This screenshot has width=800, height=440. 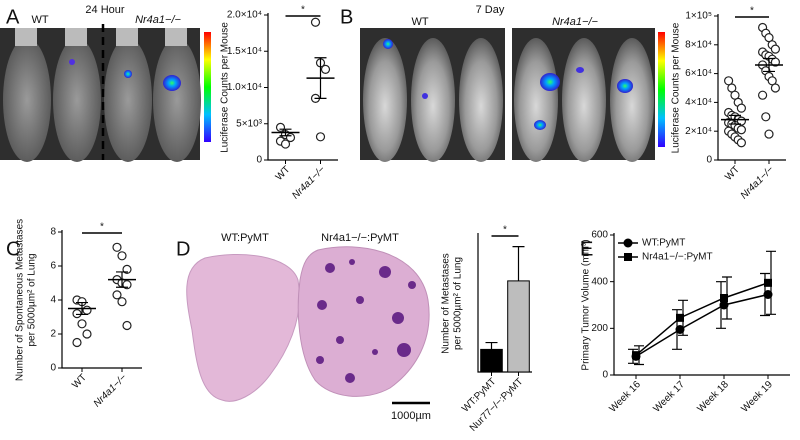 I want to click on y-tick-label: 1.5×10⁴, so click(x=244, y=51).